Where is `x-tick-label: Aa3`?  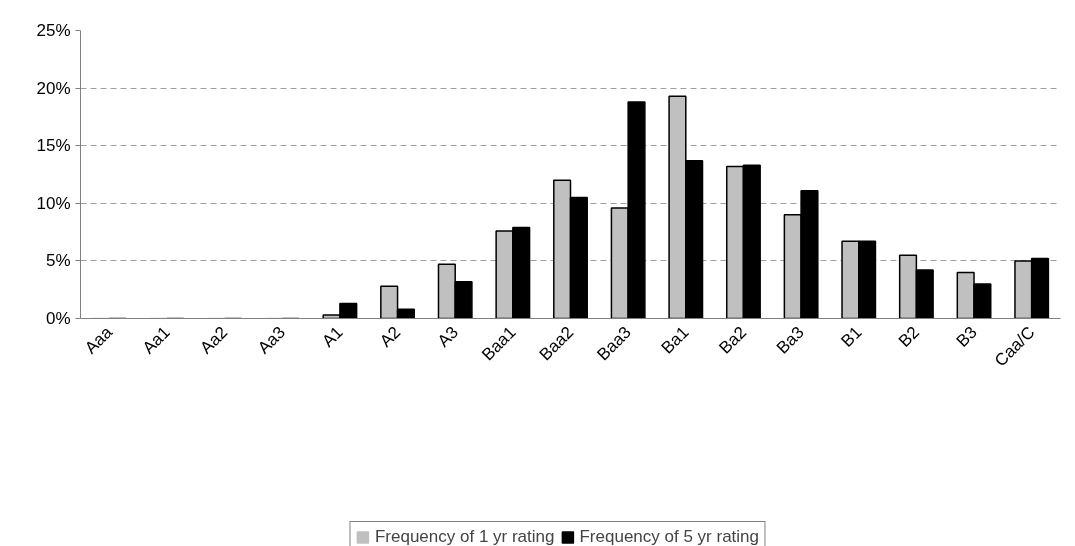 x-tick-label: Aa3 is located at coordinates (271, 340).